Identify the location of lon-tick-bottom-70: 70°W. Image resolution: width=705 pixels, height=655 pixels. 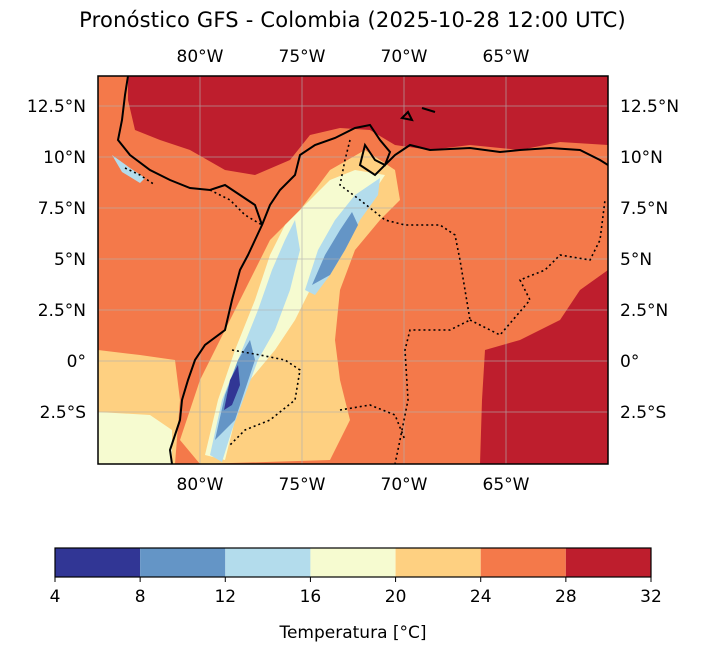
(404, 485).